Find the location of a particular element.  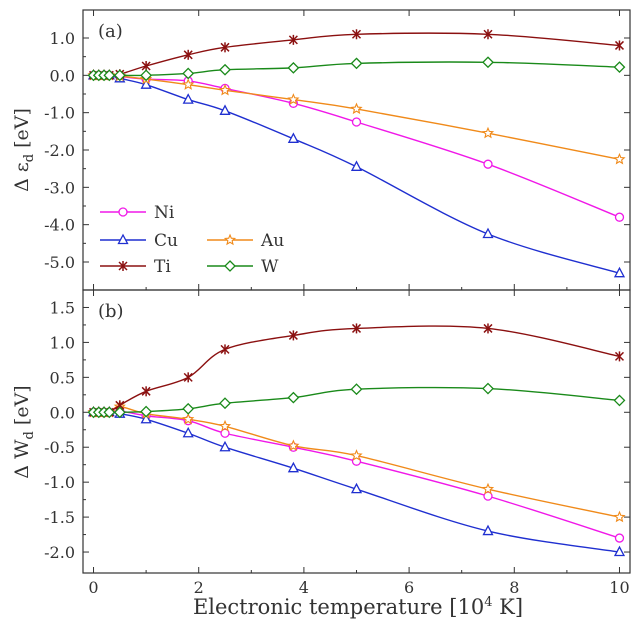

x-tick-label: 8 is located at coordinates (514, 587).